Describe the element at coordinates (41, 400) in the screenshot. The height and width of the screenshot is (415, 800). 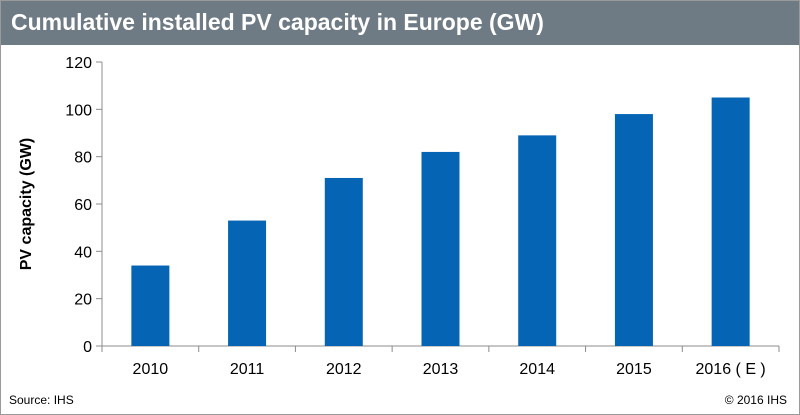
I see `source-note: Source: IHS` at that location.